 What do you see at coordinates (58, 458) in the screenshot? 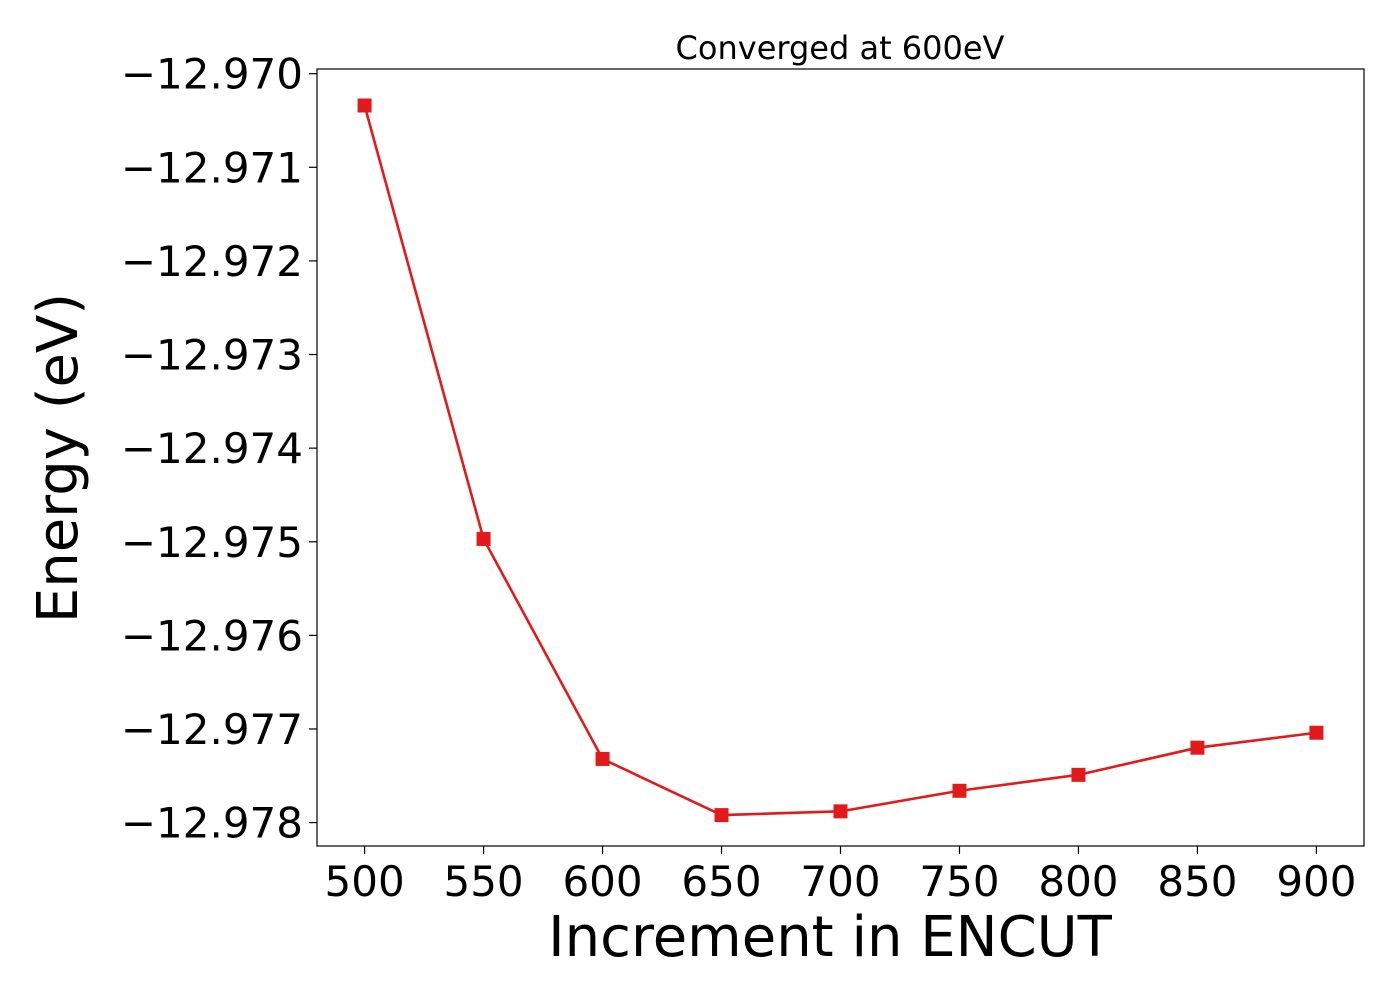
I see `y-axis-label: Energy (eV)` at bounding box center [58, 458].